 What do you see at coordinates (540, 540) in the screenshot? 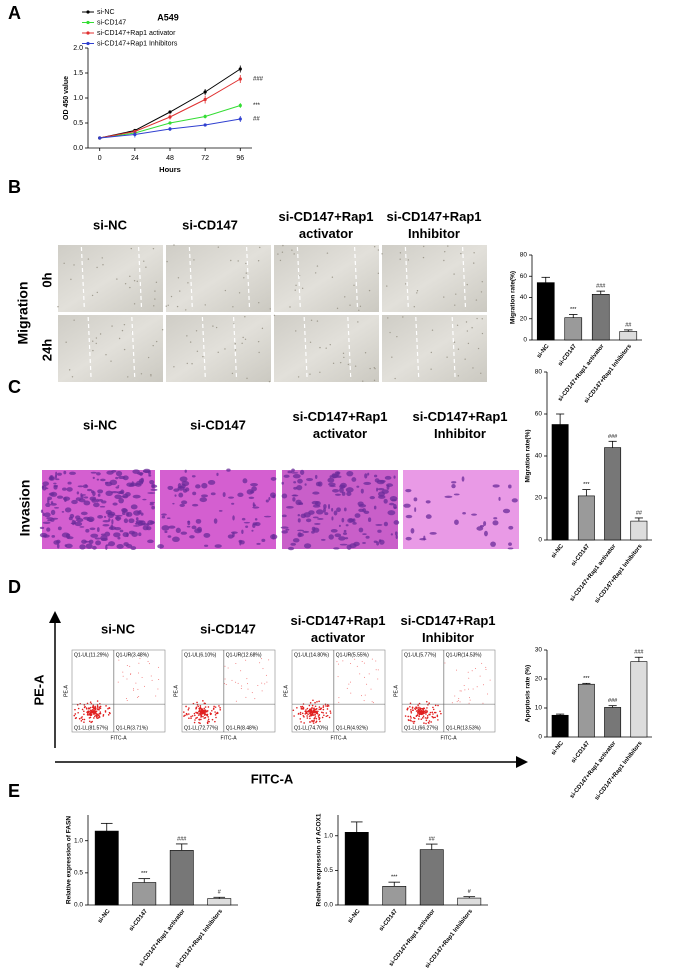
I see `y-tick-label: 0` at bounding box center [540, 540].